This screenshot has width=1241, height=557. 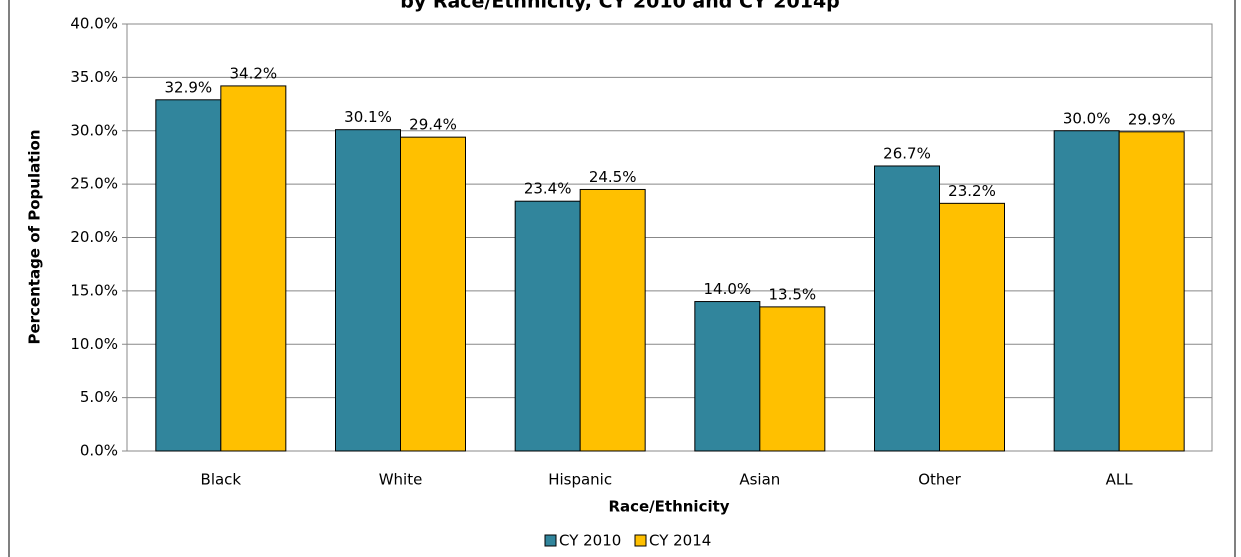 What do you see at coordinates (433, 125) in the screenshot?
I see `value-label: 29.4%` at bounding box center [433, 125].